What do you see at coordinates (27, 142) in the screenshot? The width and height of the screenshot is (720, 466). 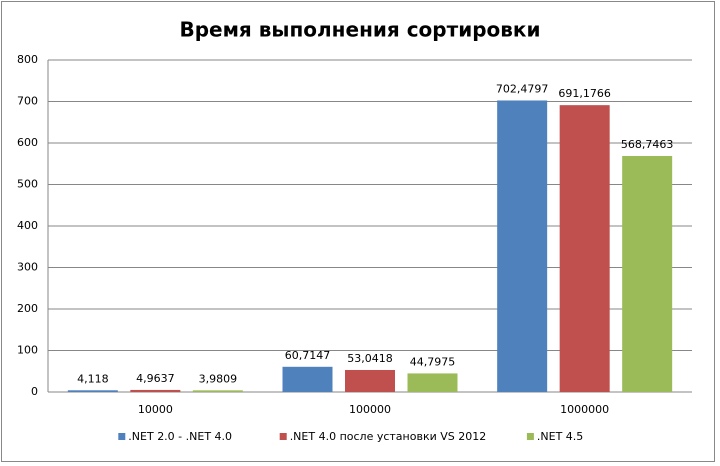 I see `y-tick-label: 600` at bounding box center [27, 142].